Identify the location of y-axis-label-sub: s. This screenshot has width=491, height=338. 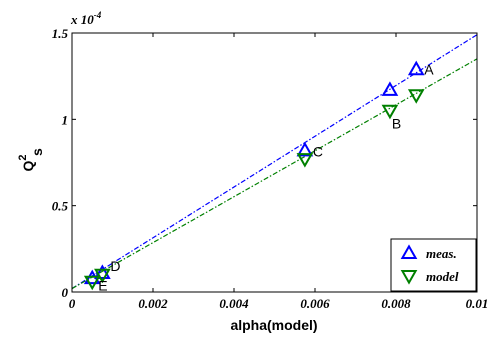
(37, 152).